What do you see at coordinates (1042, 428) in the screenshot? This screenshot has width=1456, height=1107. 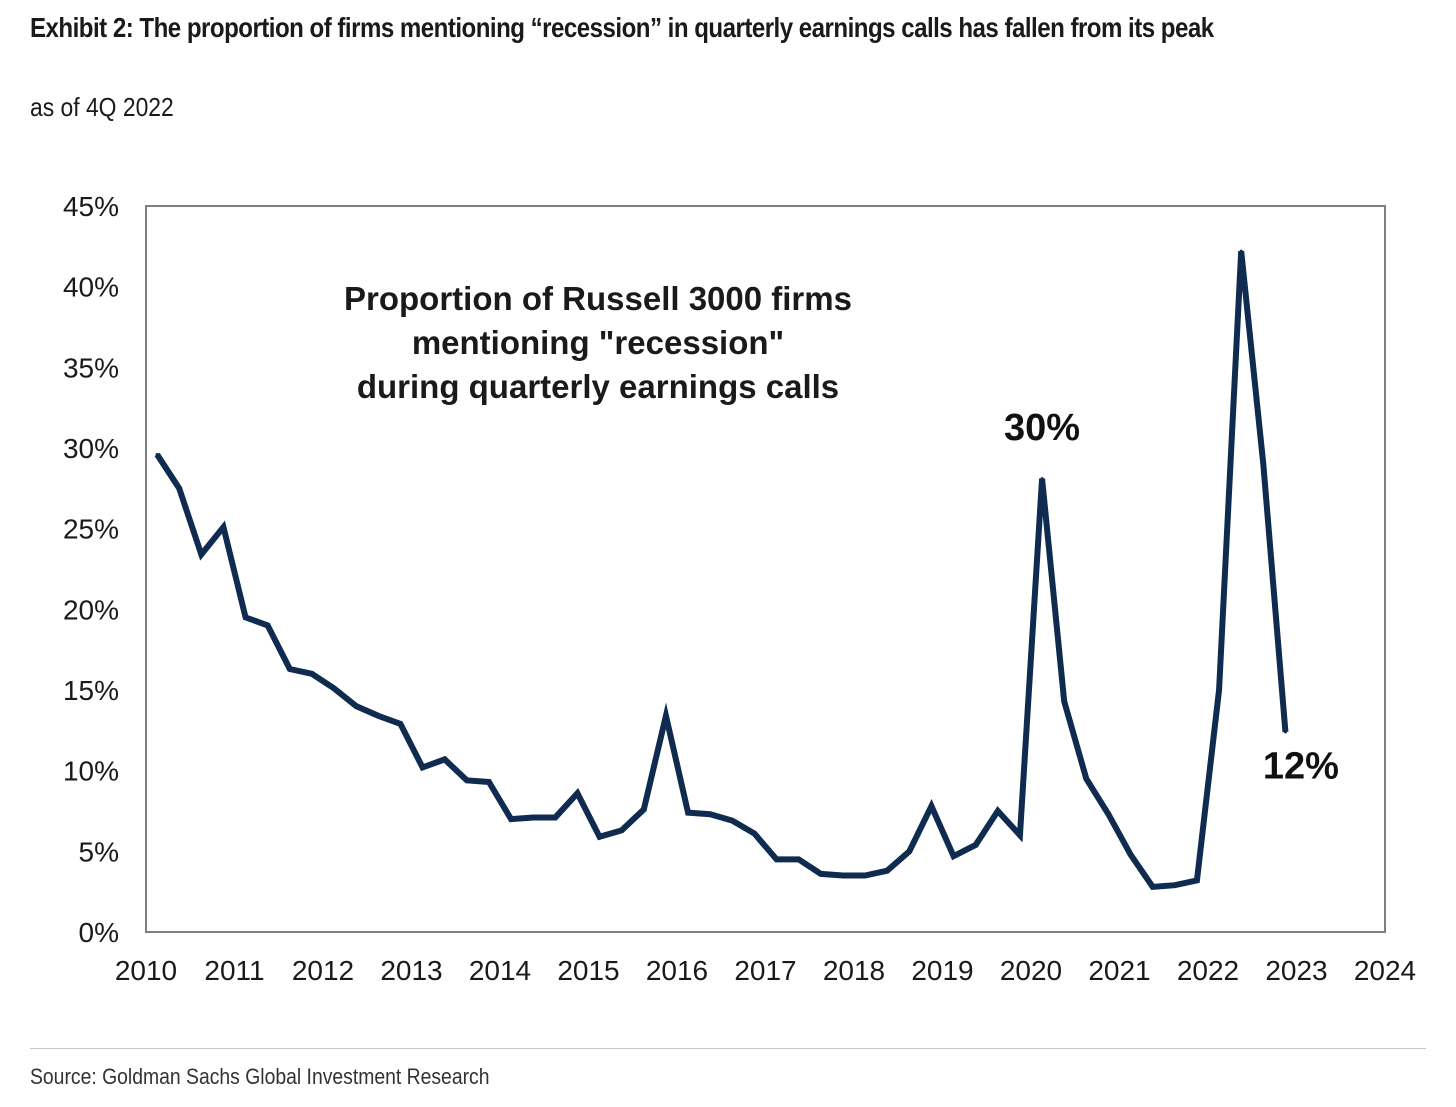 I see `annotation-label: 30%` at bounding box center [1042, 428].